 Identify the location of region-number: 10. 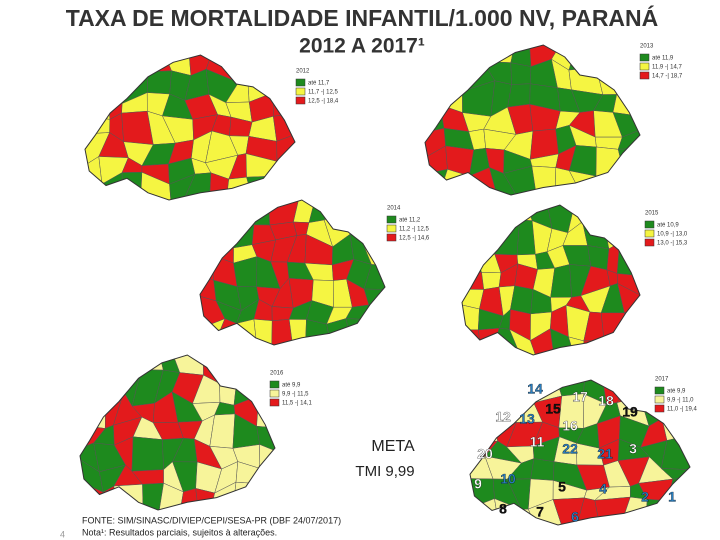
(508, 479).